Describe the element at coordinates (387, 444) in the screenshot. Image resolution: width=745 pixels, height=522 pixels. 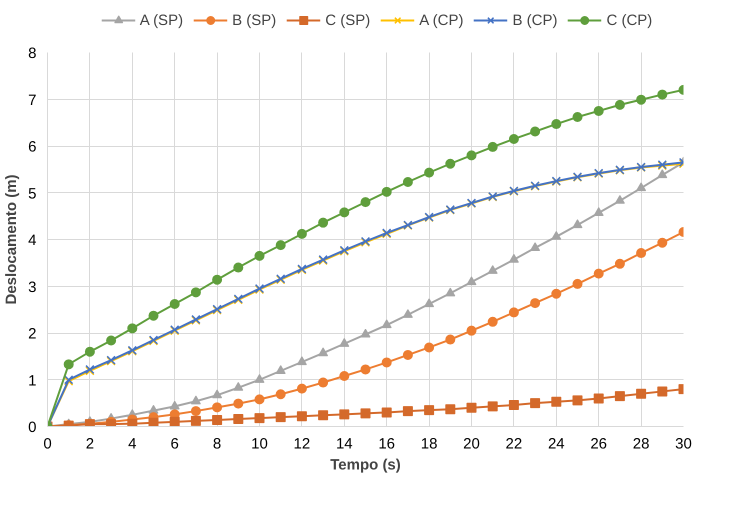
I see `x-tick-label: 16` at that location.